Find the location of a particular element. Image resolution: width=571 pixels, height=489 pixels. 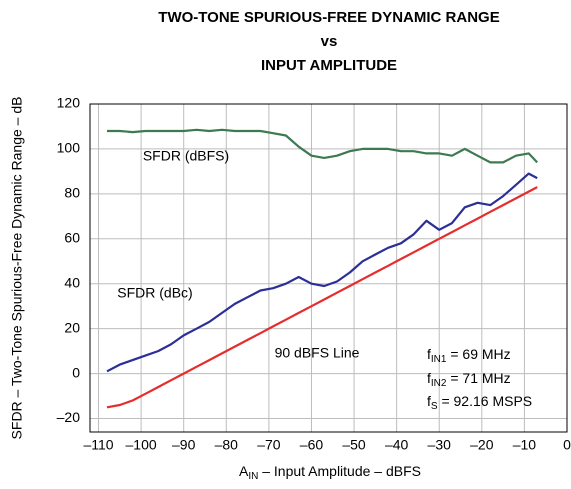

data-line is located at coordinates (322, 146).